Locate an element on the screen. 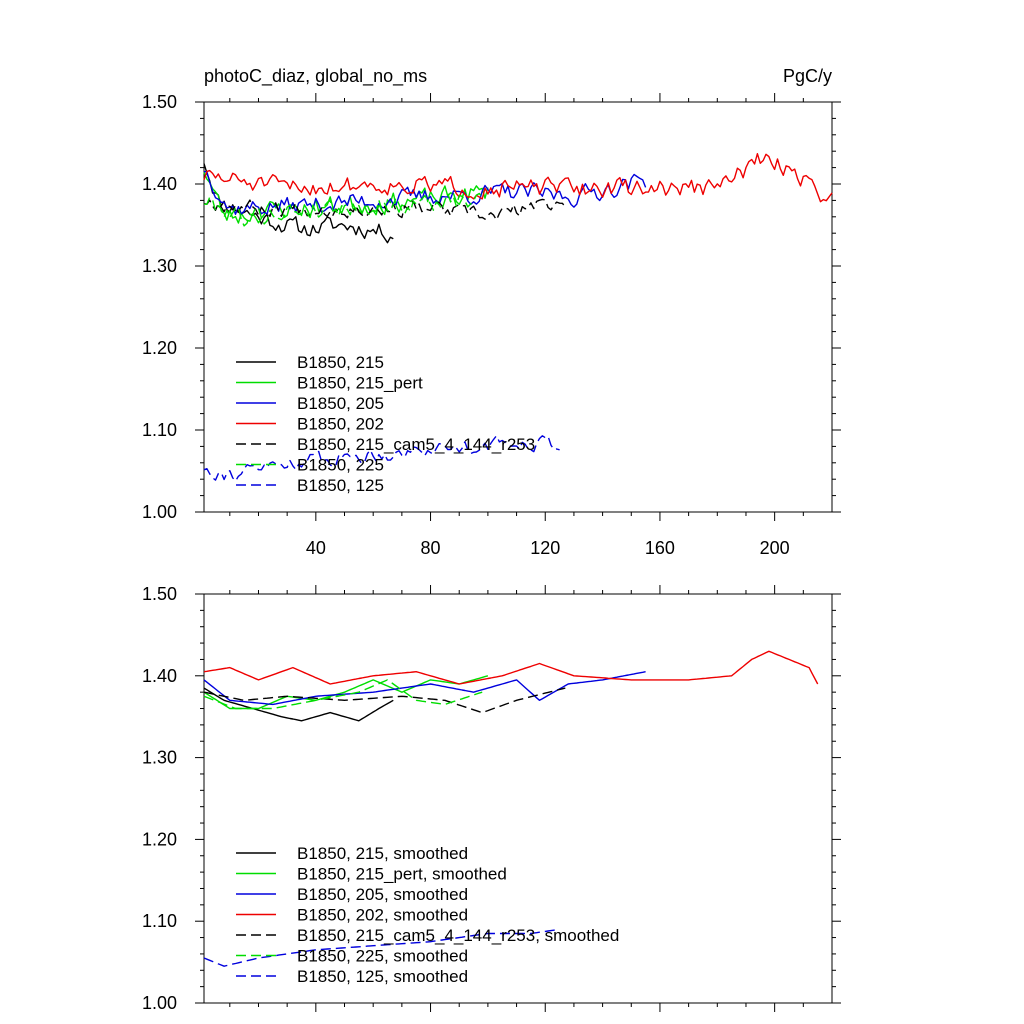  legend-label: B1850, 225 is located at coordinates (340, 465).